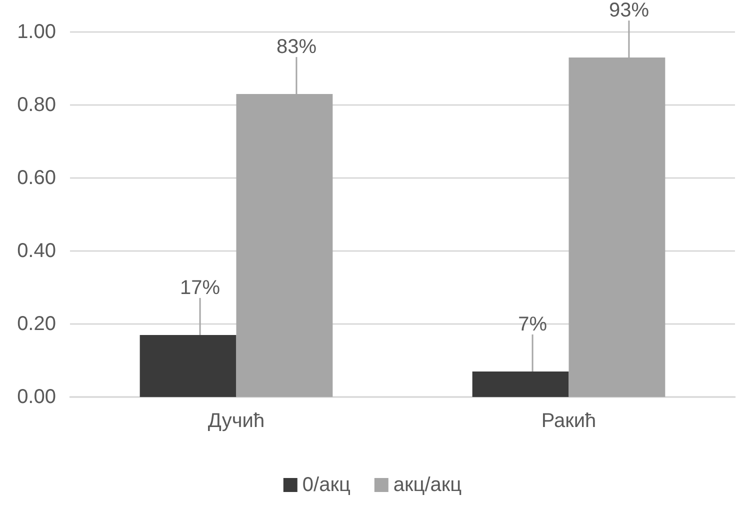  What do you see at coordinates (200, 287) in the screenshot?
I see `data-label: 17%` at bounding box center [200, 287].